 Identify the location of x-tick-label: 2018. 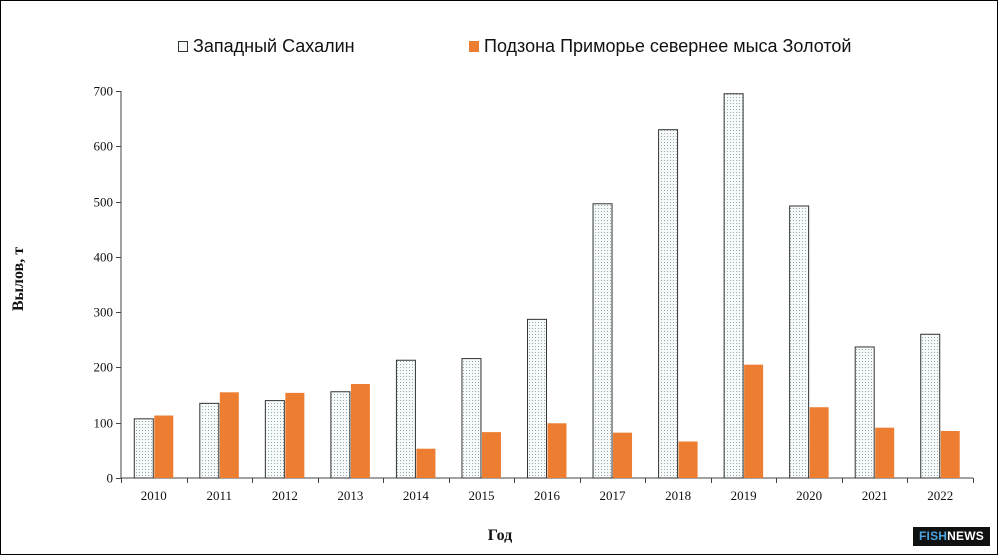
(678, 495).